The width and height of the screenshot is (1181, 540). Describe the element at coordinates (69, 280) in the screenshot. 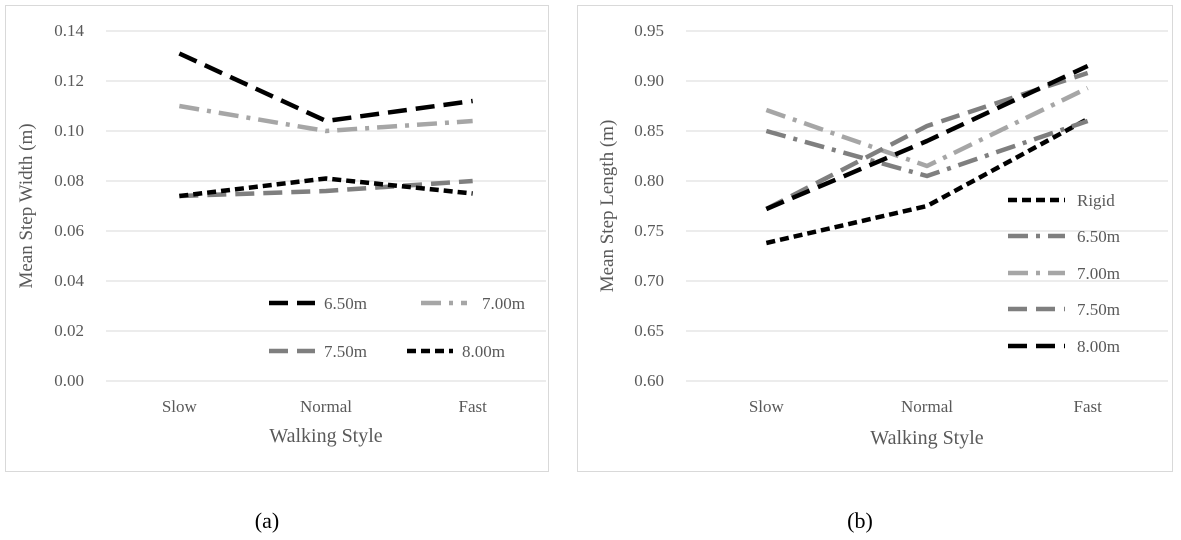

I see `y-tick-label: 0.04` at that location.